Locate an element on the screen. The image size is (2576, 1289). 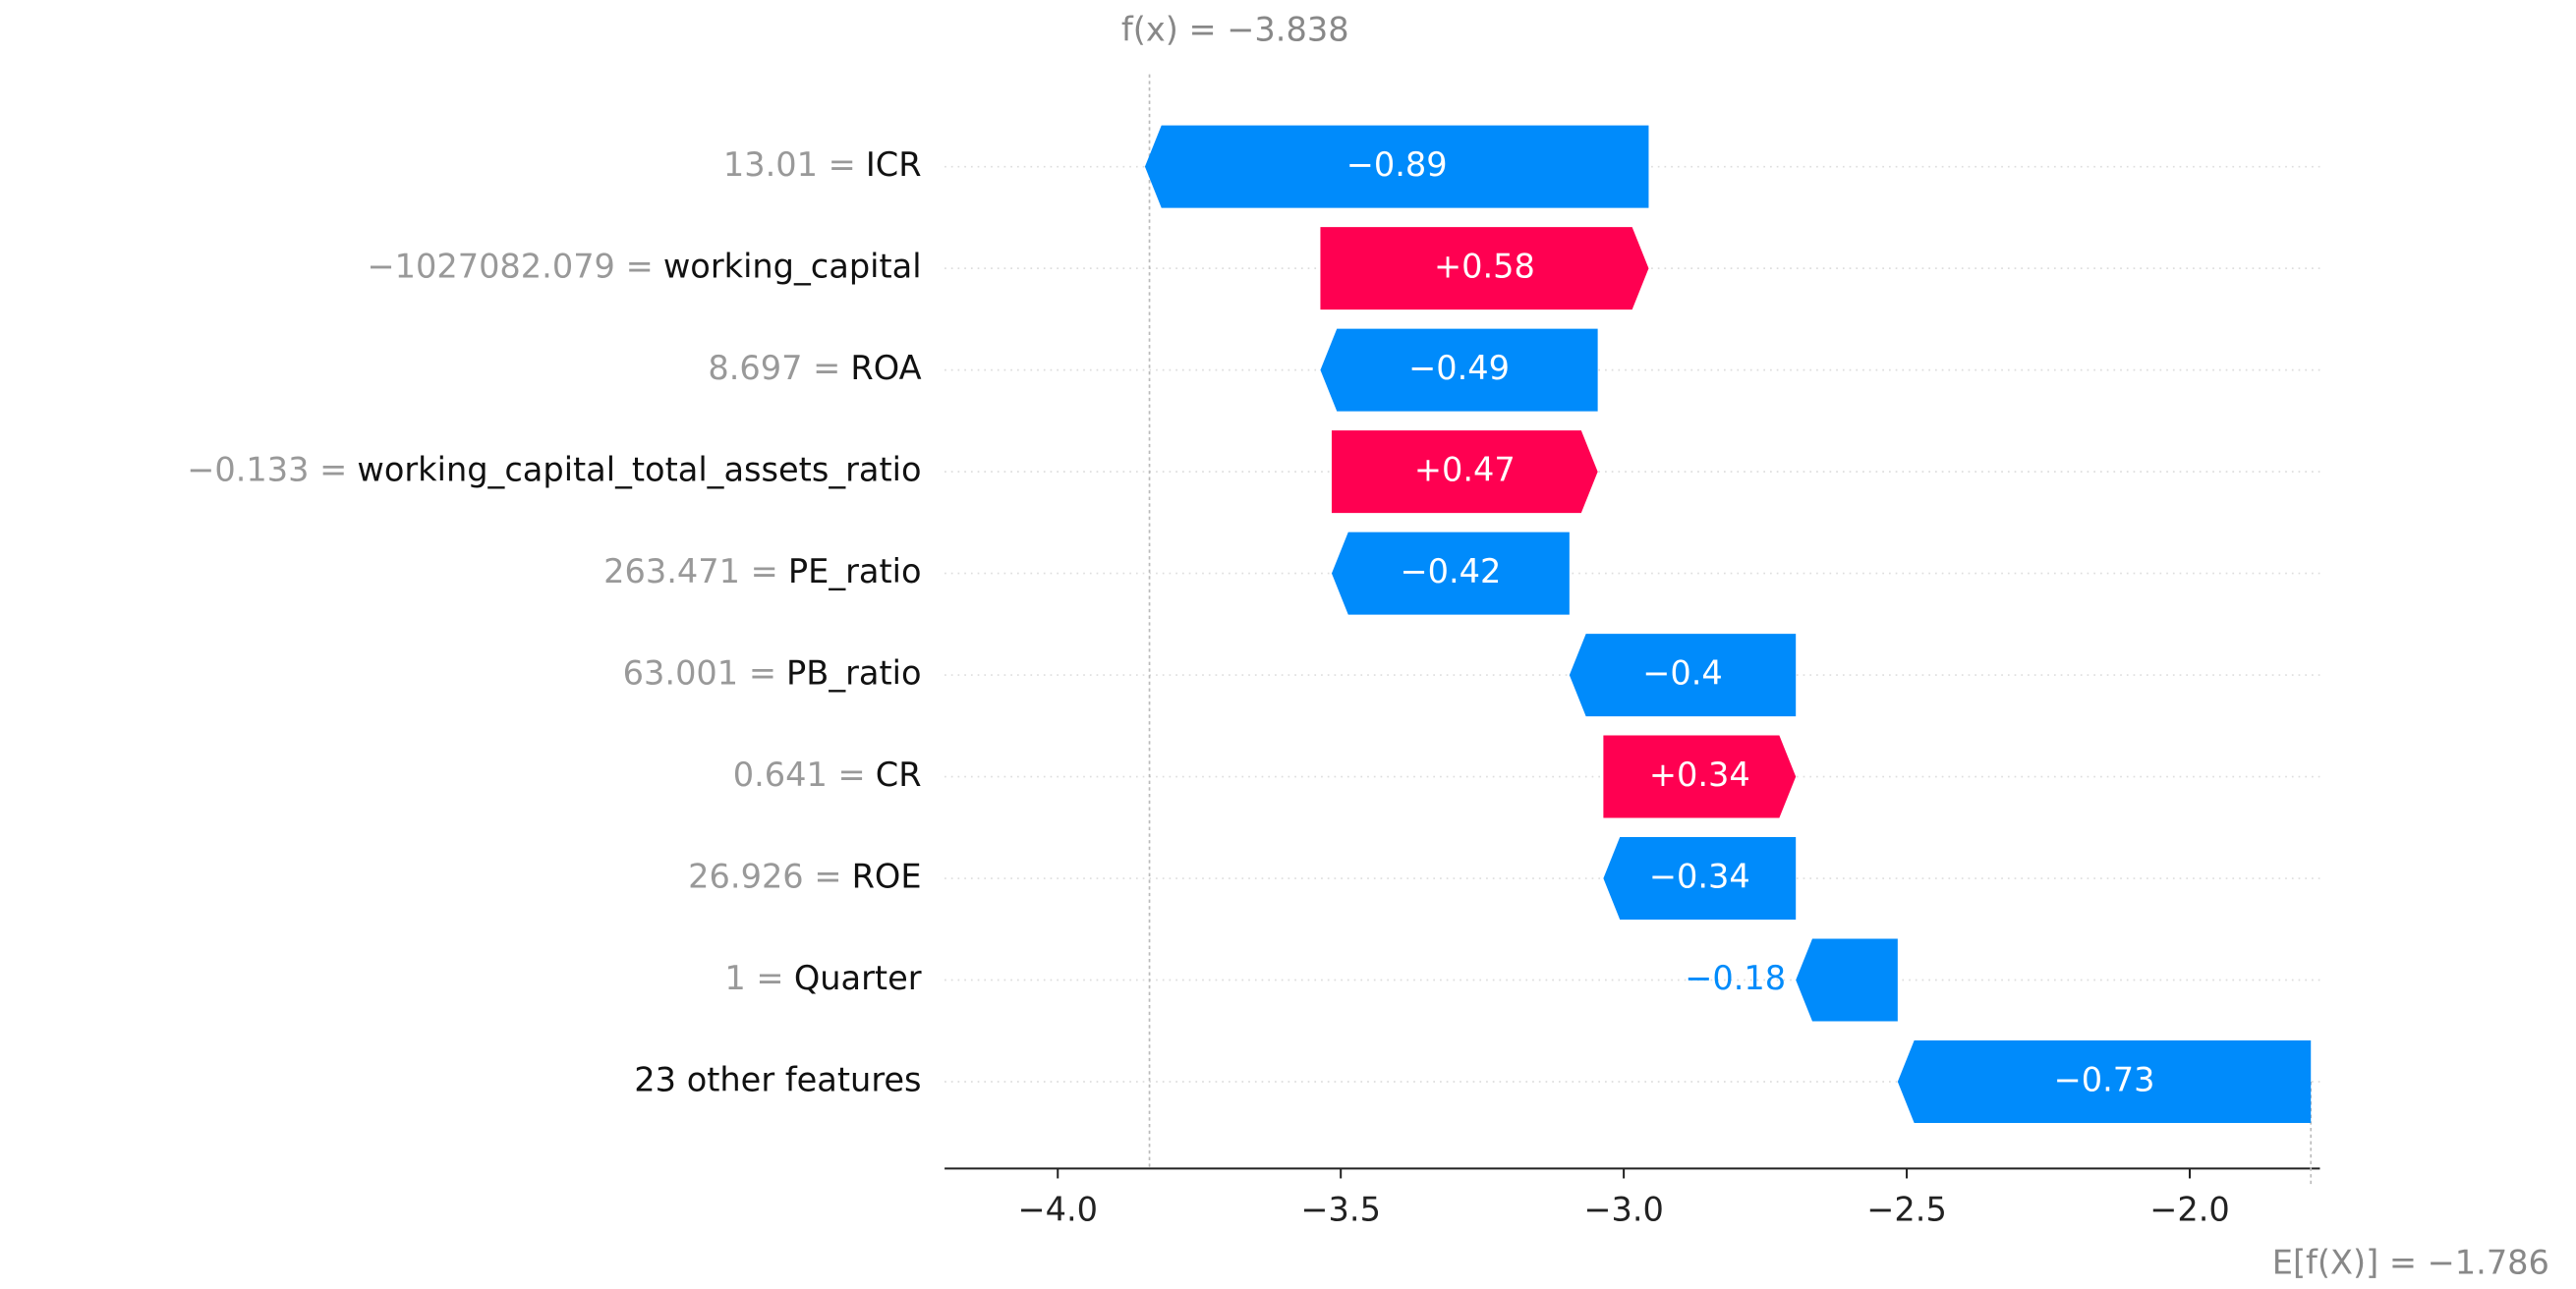
feature-value: 13.01 = is located at coordinates (789, 164).